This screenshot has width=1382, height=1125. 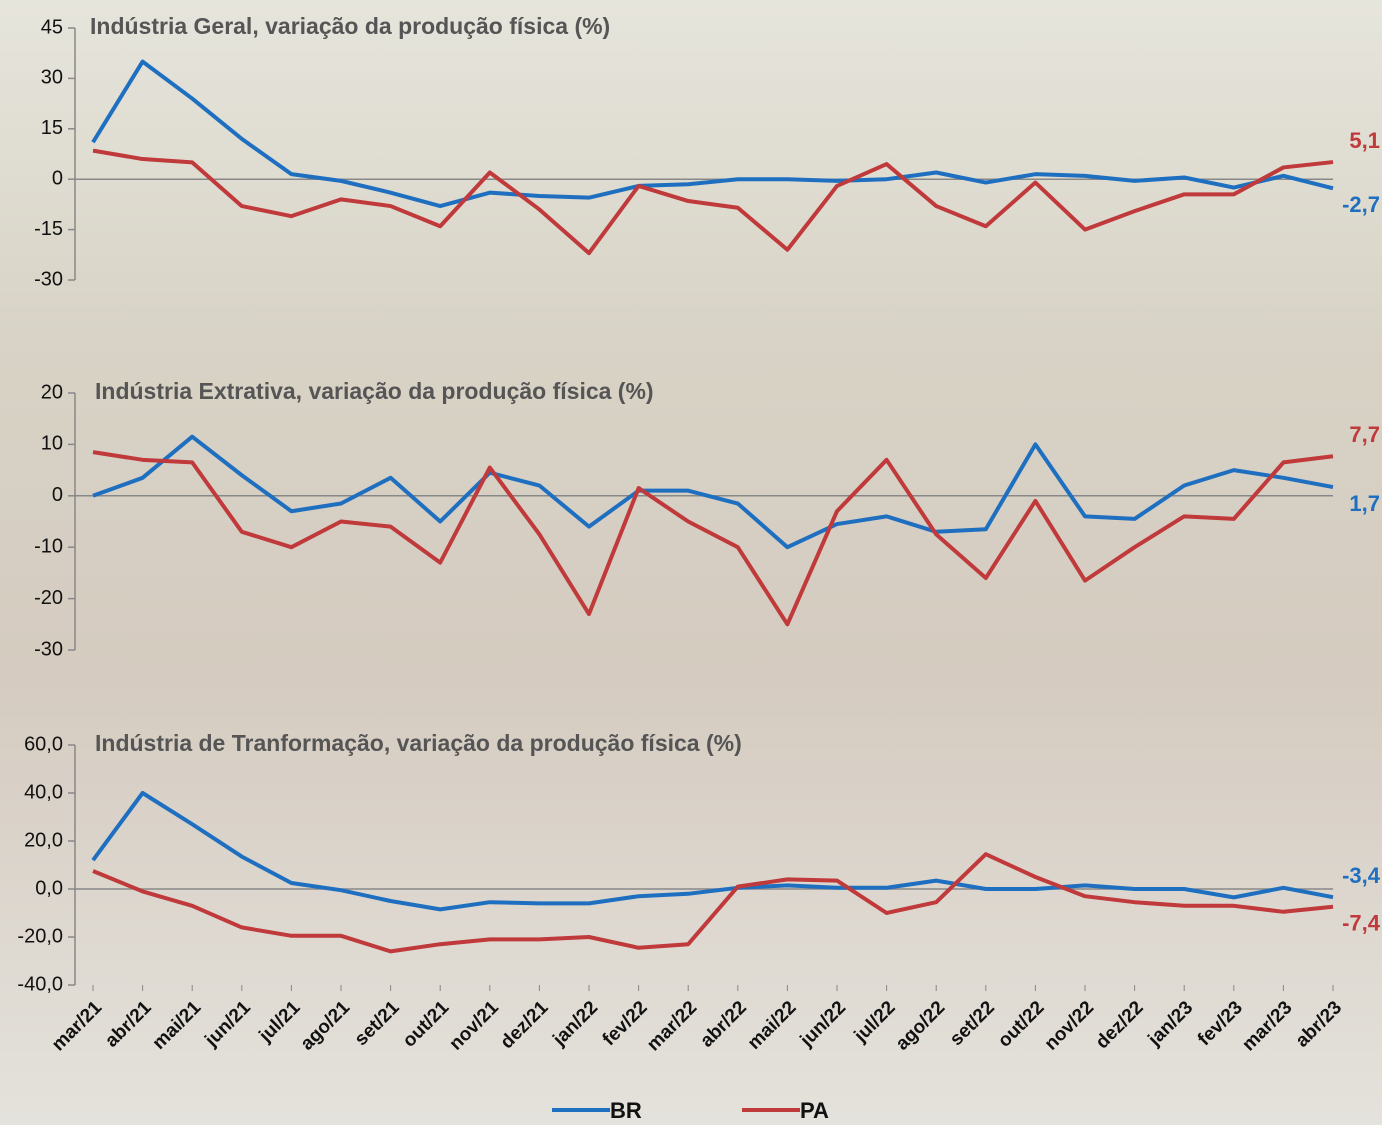 I want to click on data-label: -3,4, so click(x=1361, y=875).